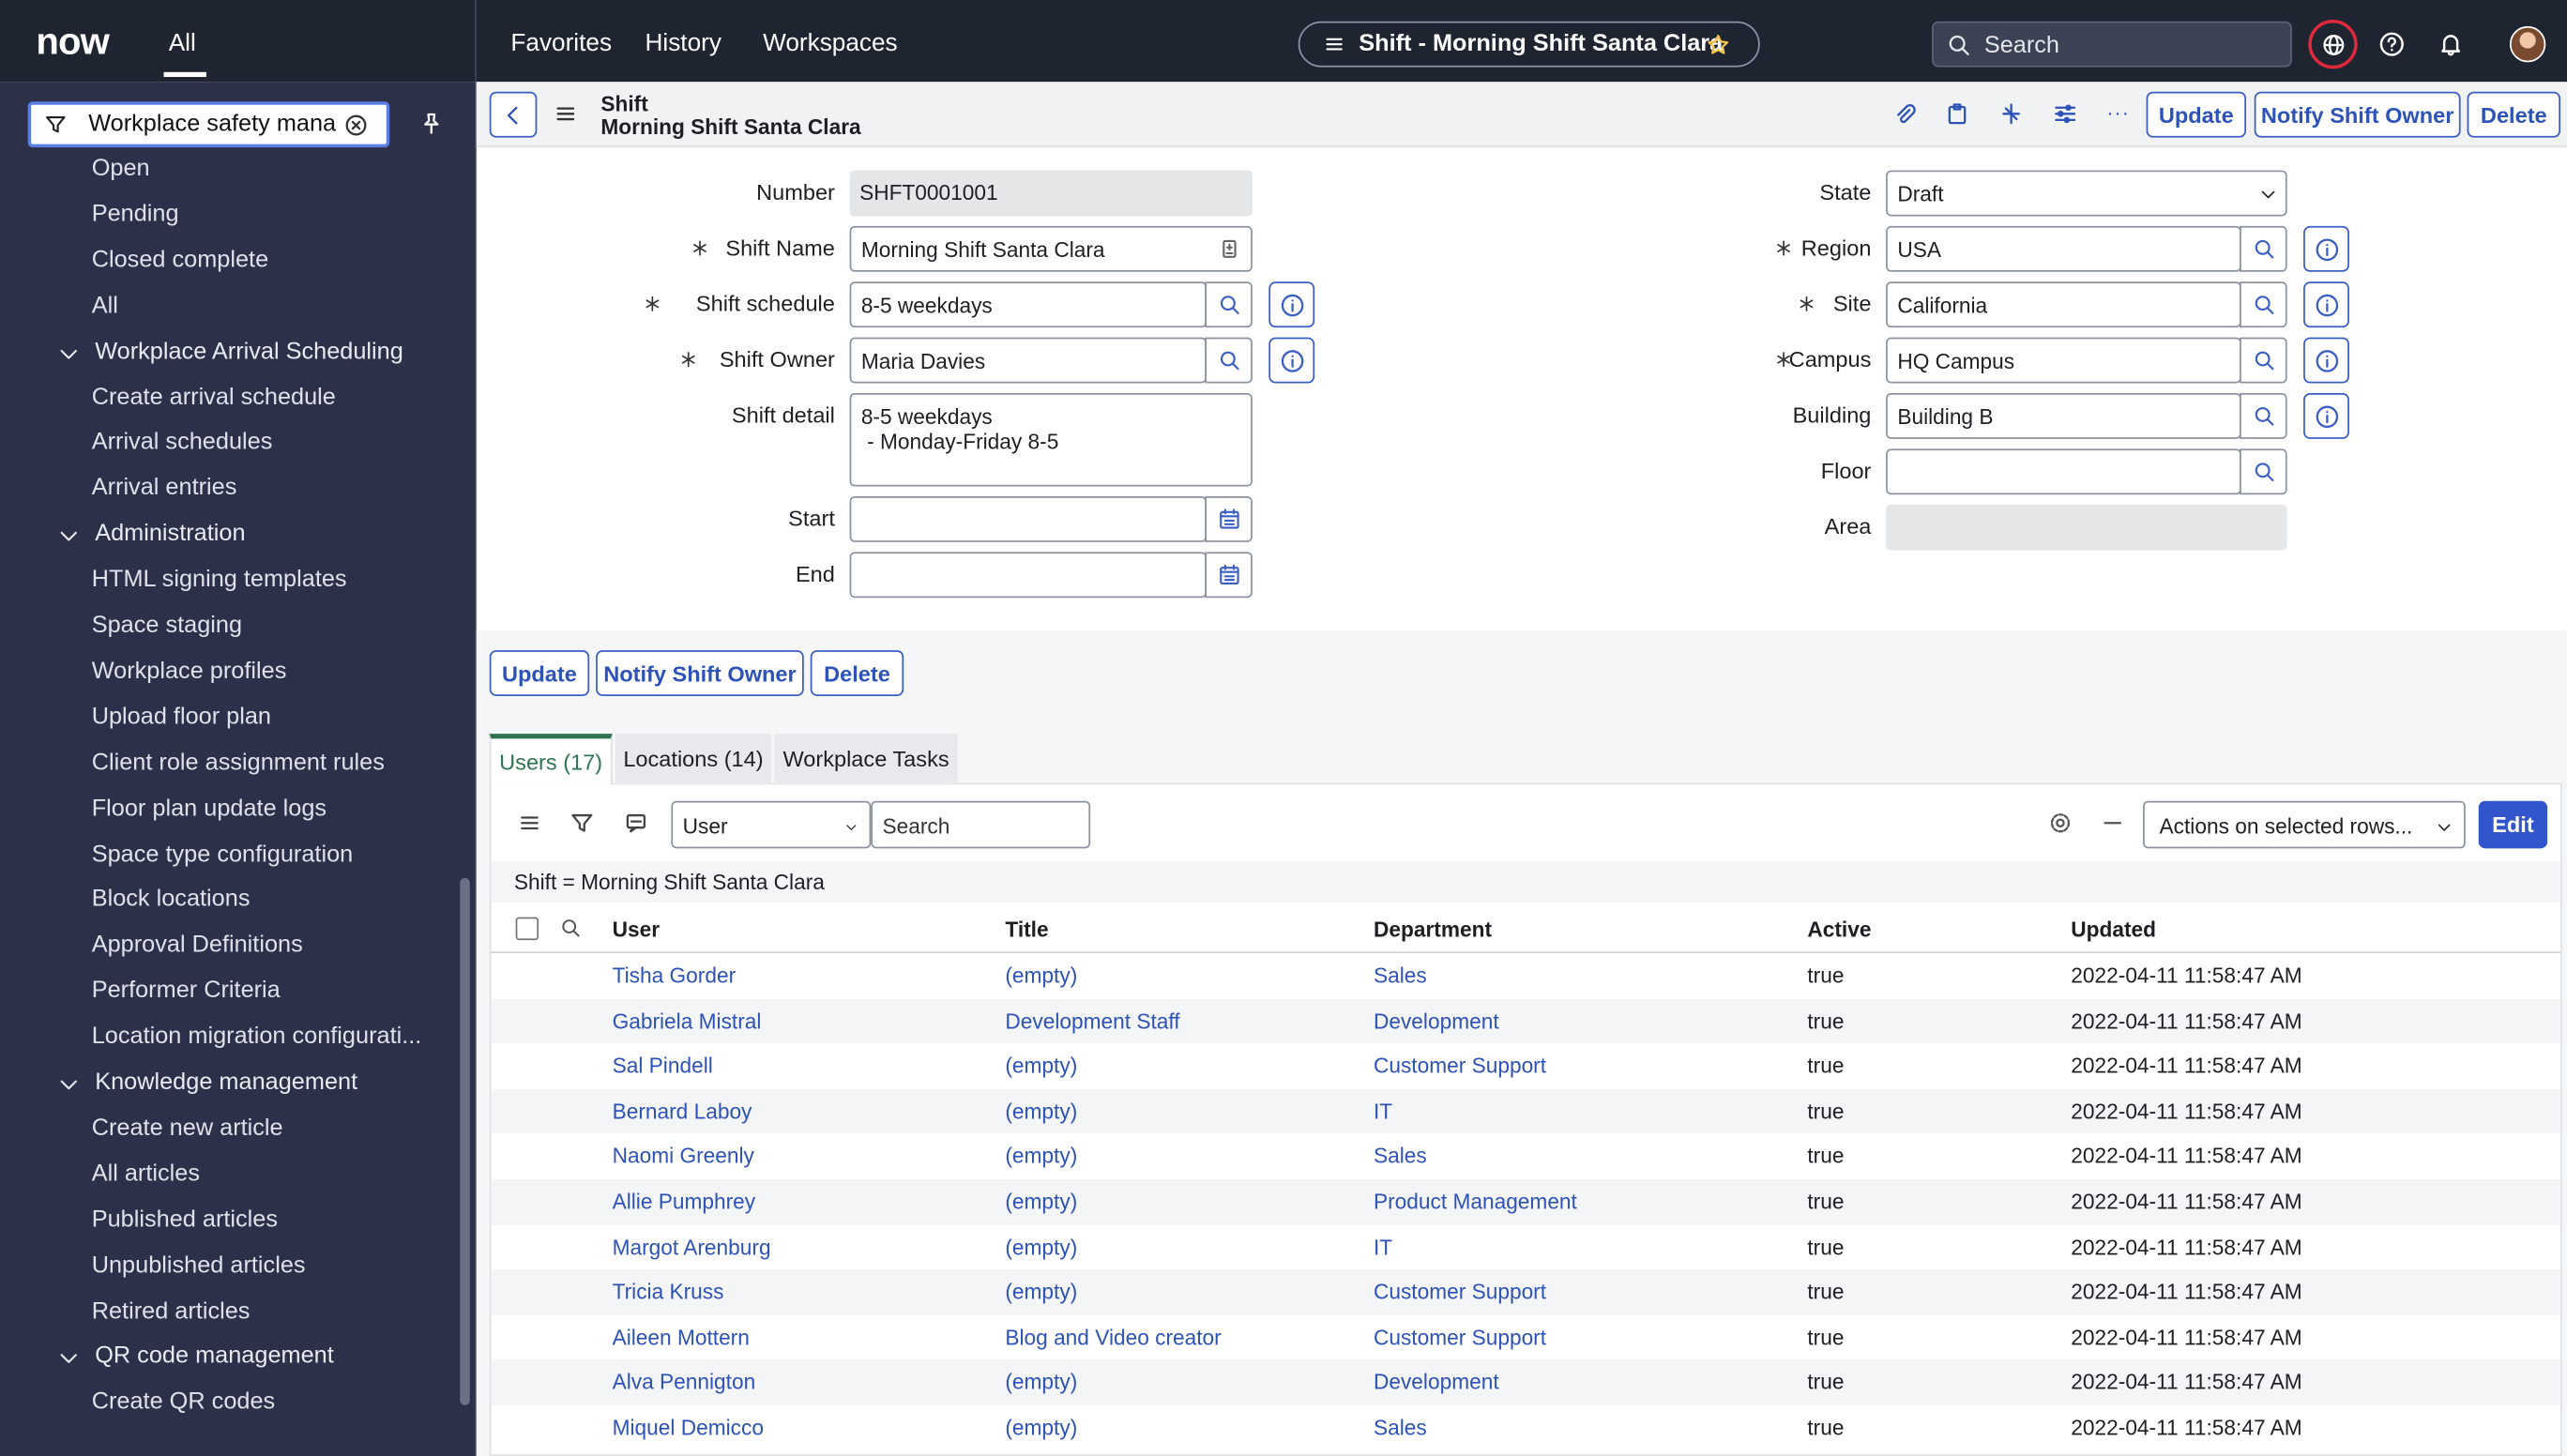 This screenshot has height=1456, width=2567. Describe the element at coordinates (208, 124) in the screenshot. I see `filter-input: Workplace safety mana` at that location.